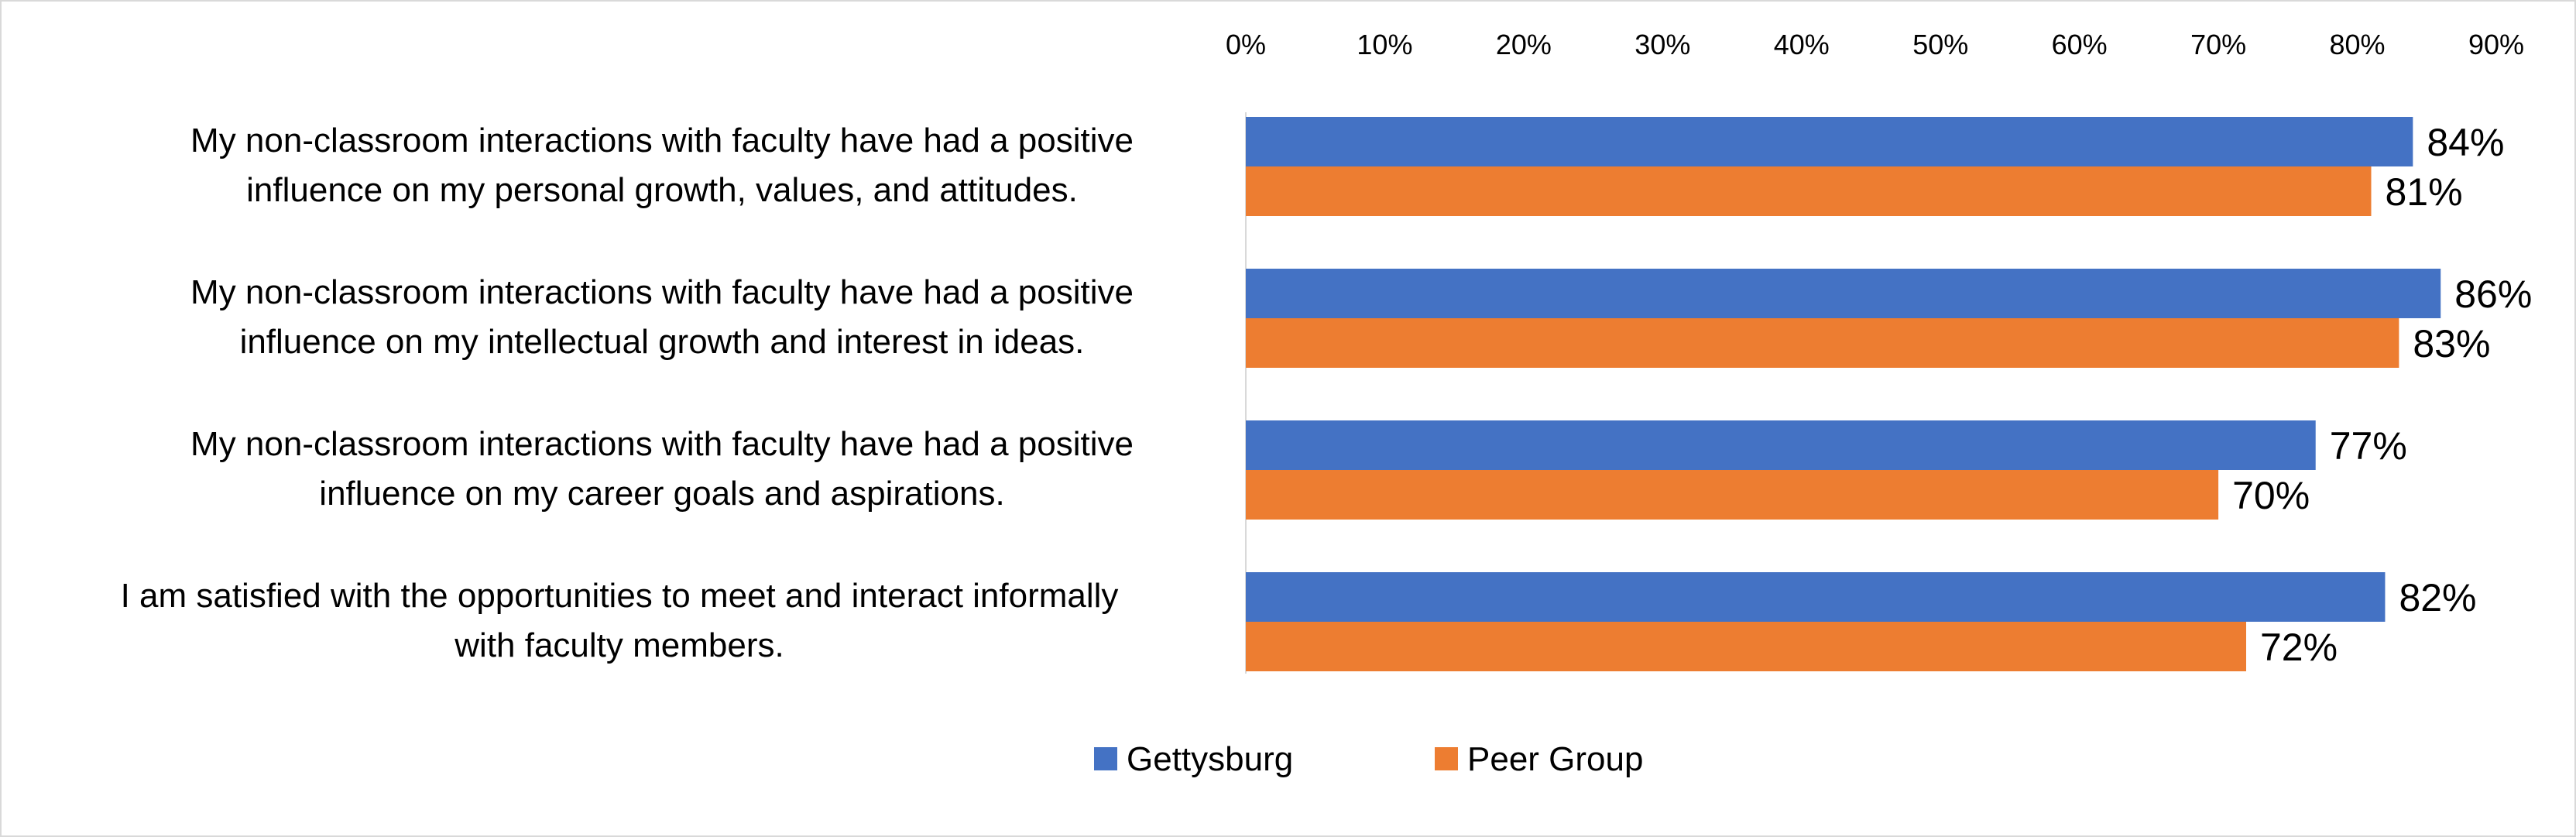 The image size is (2576, 837). What do you see at coordinates (2080, 44) in the screenshot?
I see `x-tick-label: 60%` at bounding box center [2080, 44].